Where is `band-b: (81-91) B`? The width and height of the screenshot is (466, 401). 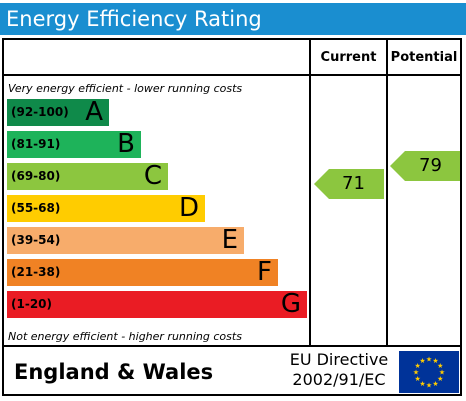 band-b: (81-91) B is located at coordinates (74, 144).